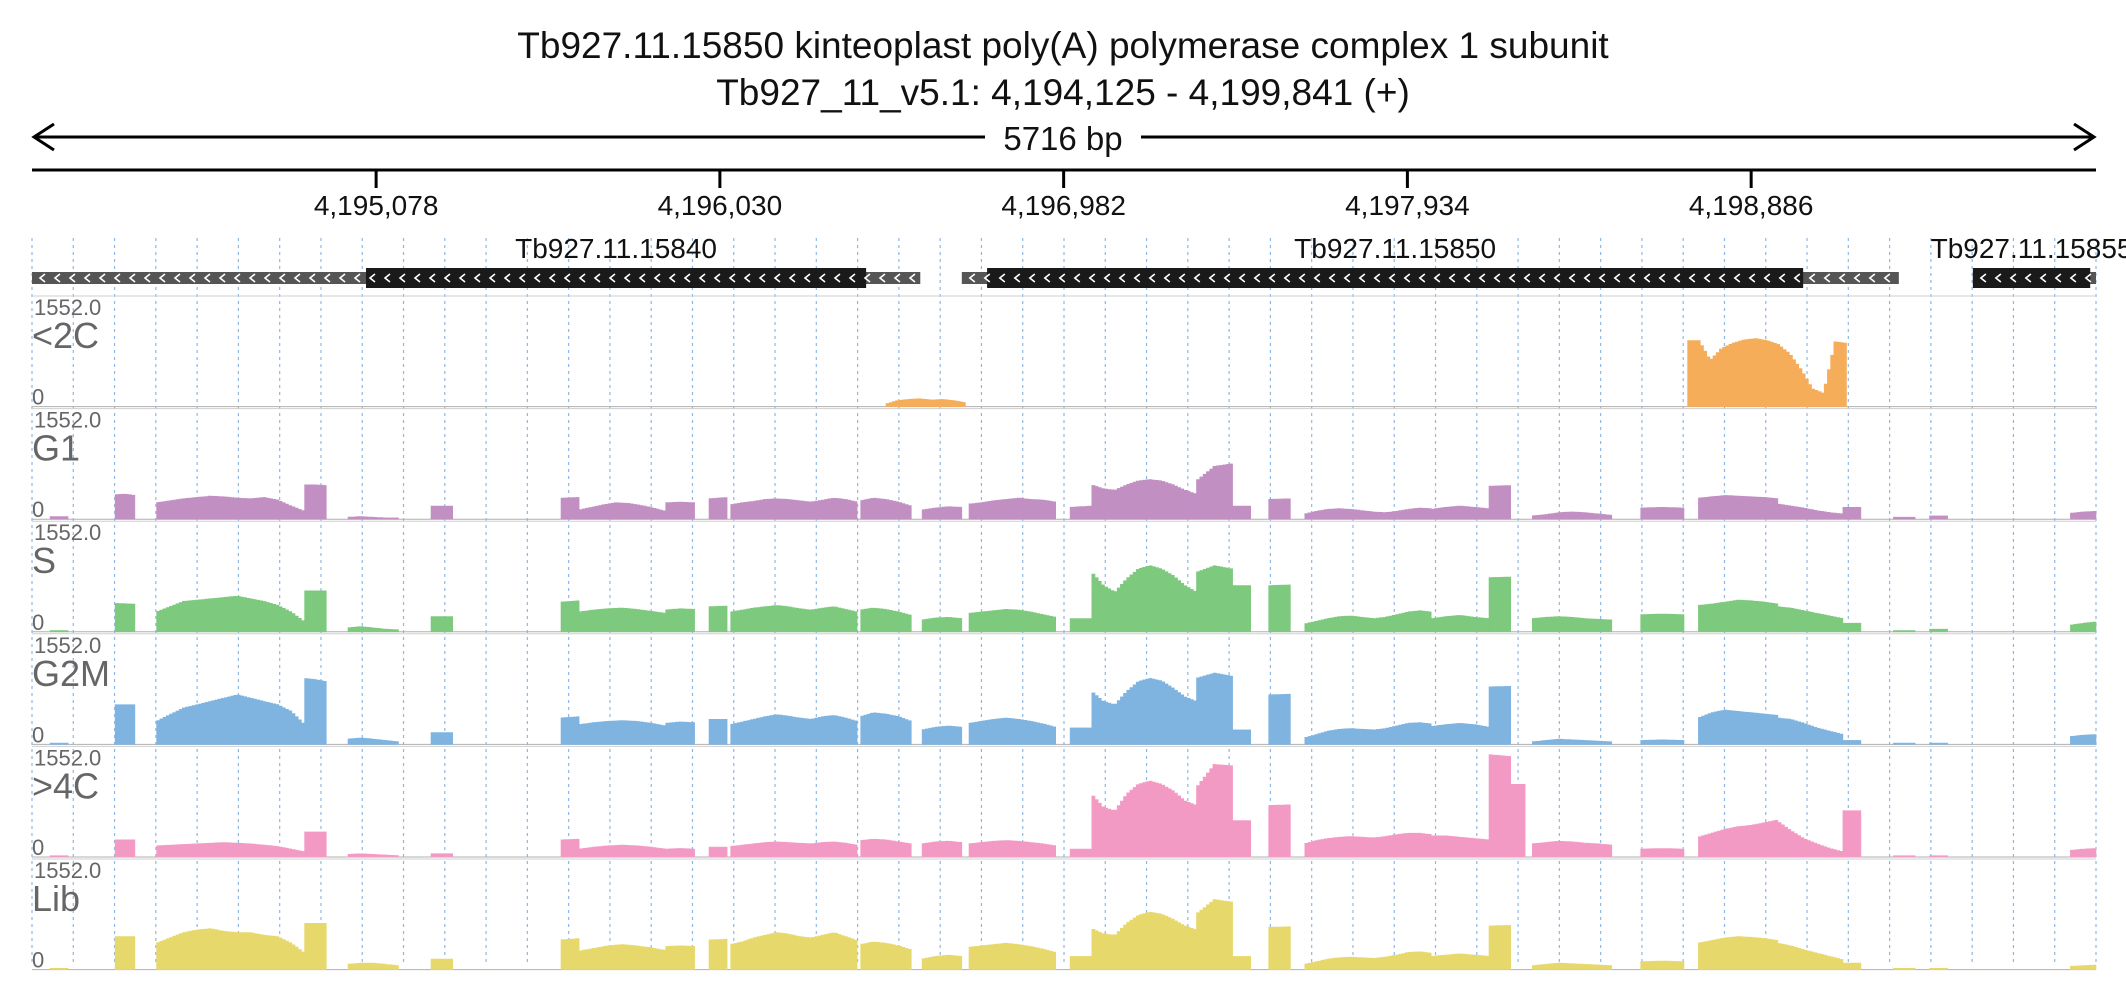  Describe the element at coordinates (65, 785) in the screenshot. I see `track-name: >4C` at that location.